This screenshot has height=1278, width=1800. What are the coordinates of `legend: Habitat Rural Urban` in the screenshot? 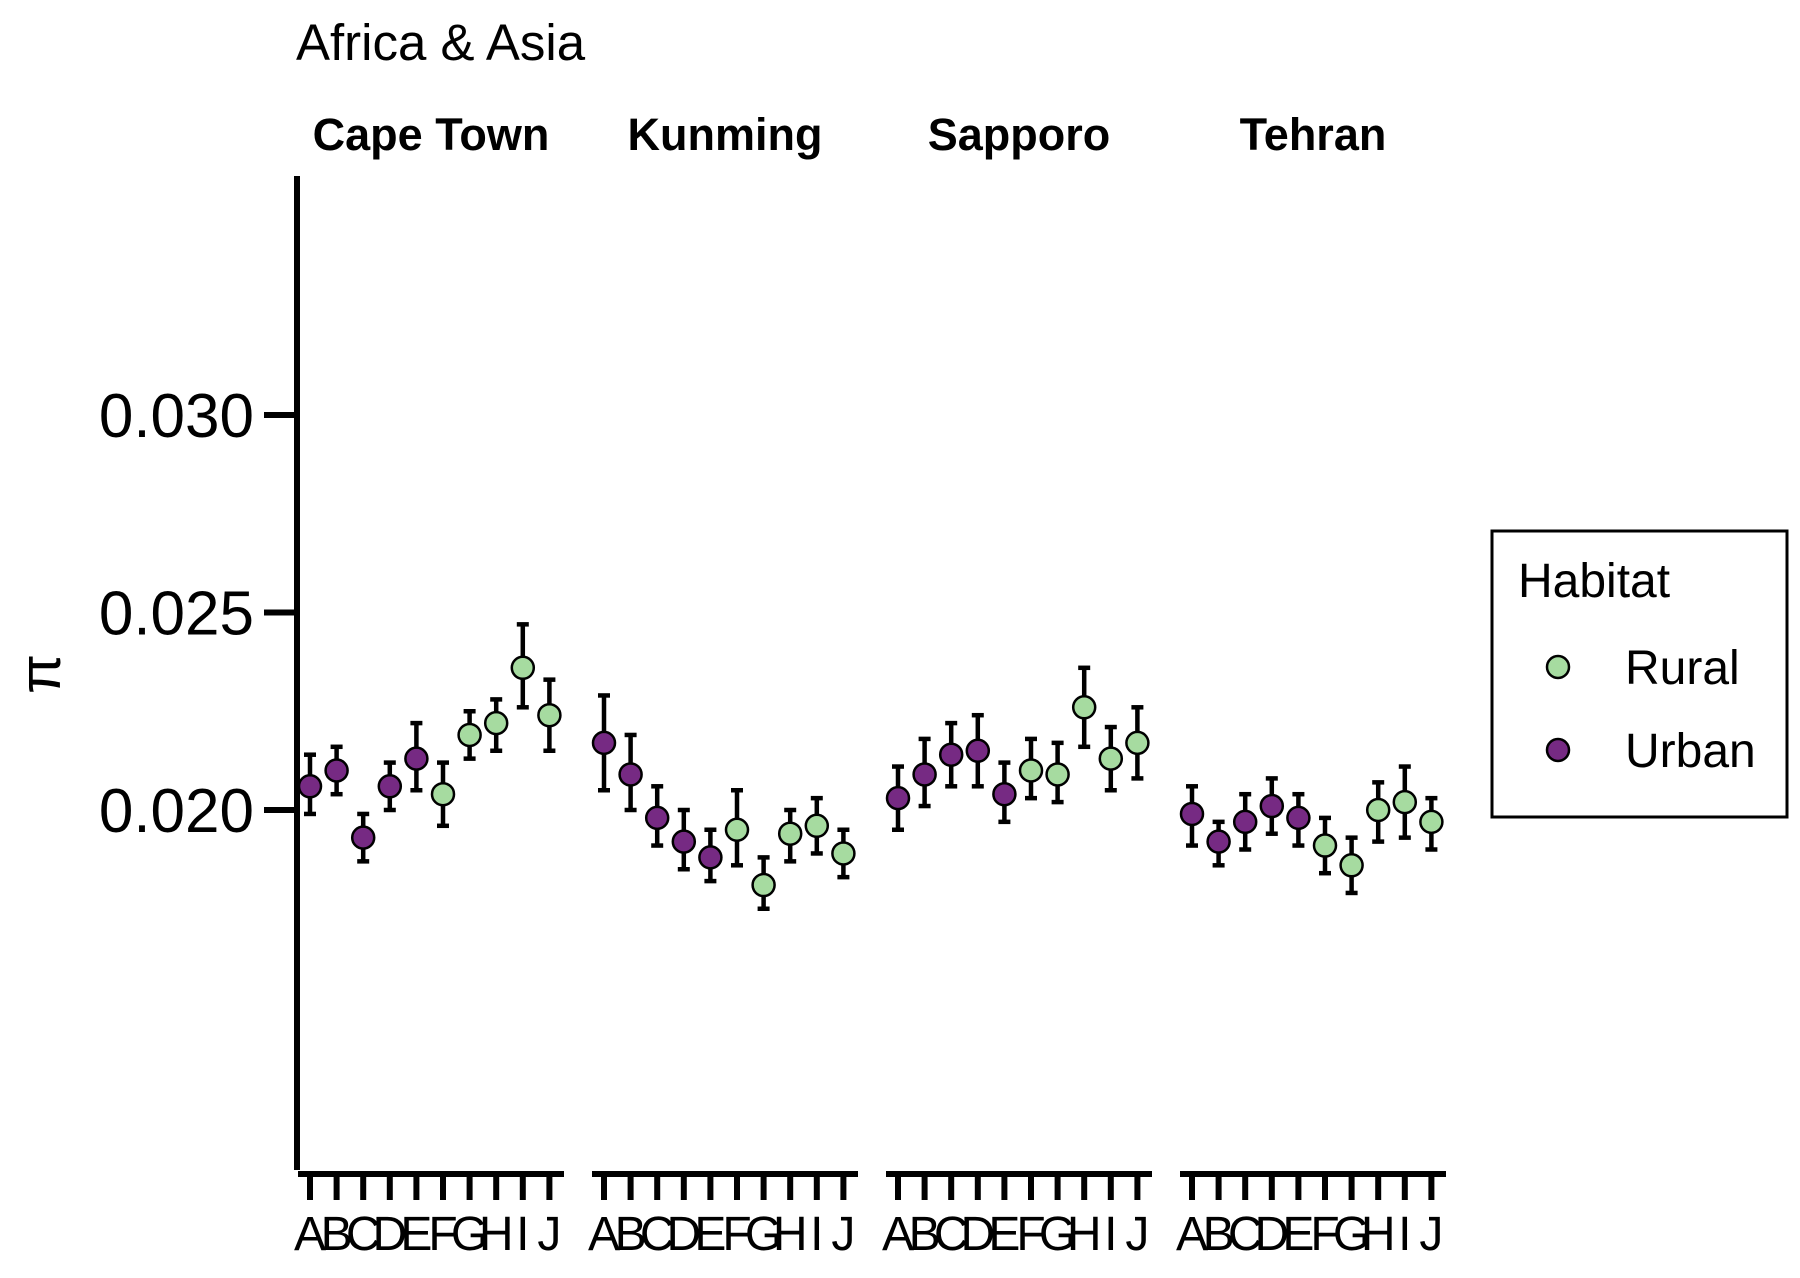 It's located at (1639, 674).